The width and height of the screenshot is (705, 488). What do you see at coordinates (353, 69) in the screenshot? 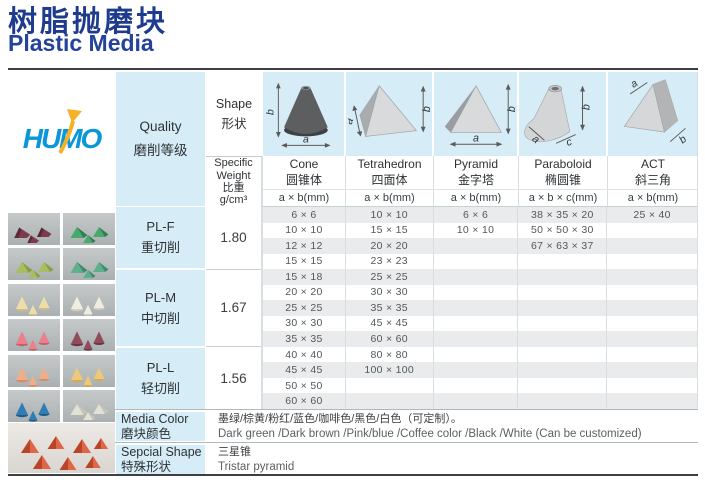
I see `top-rule` at bounding box center [353, 69].